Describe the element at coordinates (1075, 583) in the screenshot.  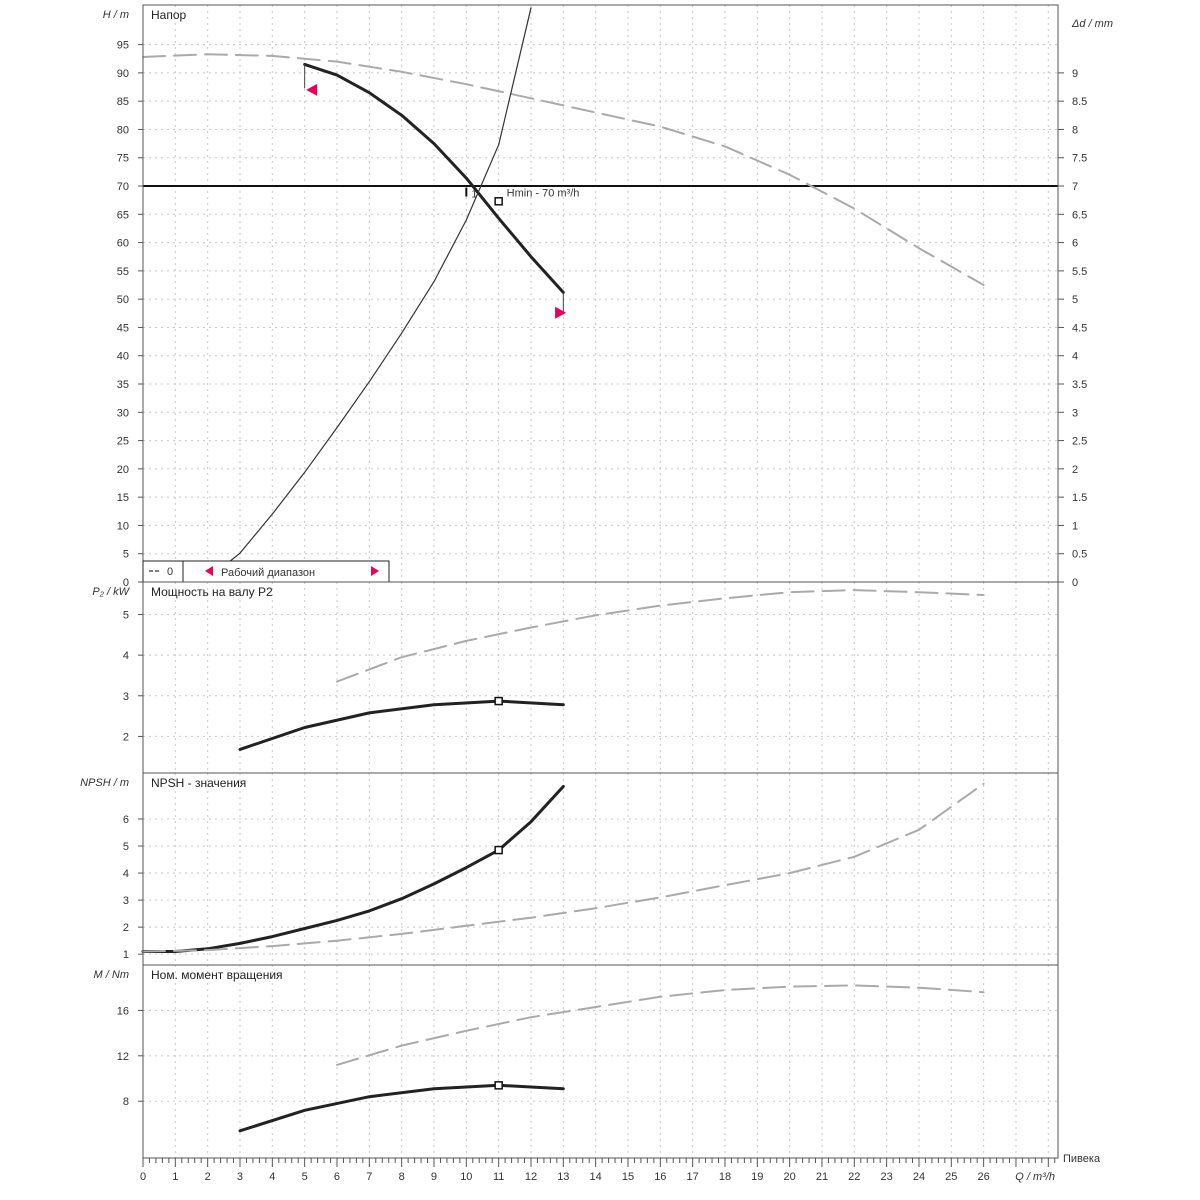
I see `right-ytick-label: 0` at that location.